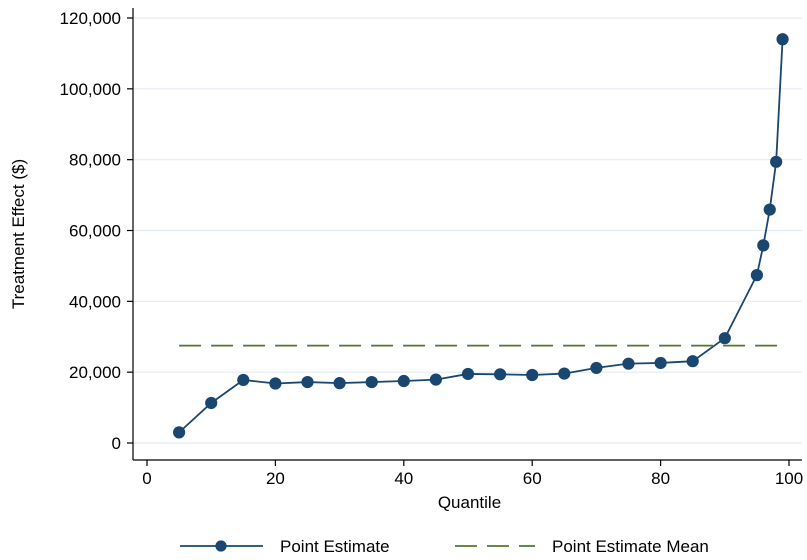  Describe the element at coordinates (95, 301) in the screenshot. I see `y-tick-label: 40,000` at that location.